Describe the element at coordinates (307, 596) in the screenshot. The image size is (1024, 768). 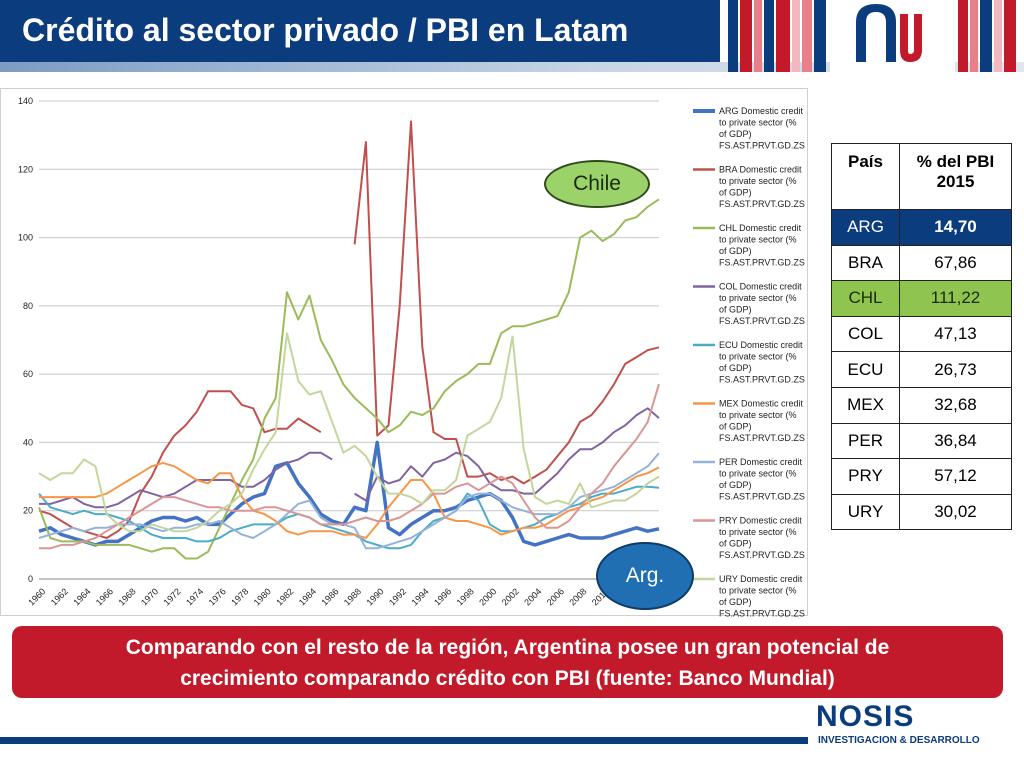
I see `x-tick-label: 1984` at that location.